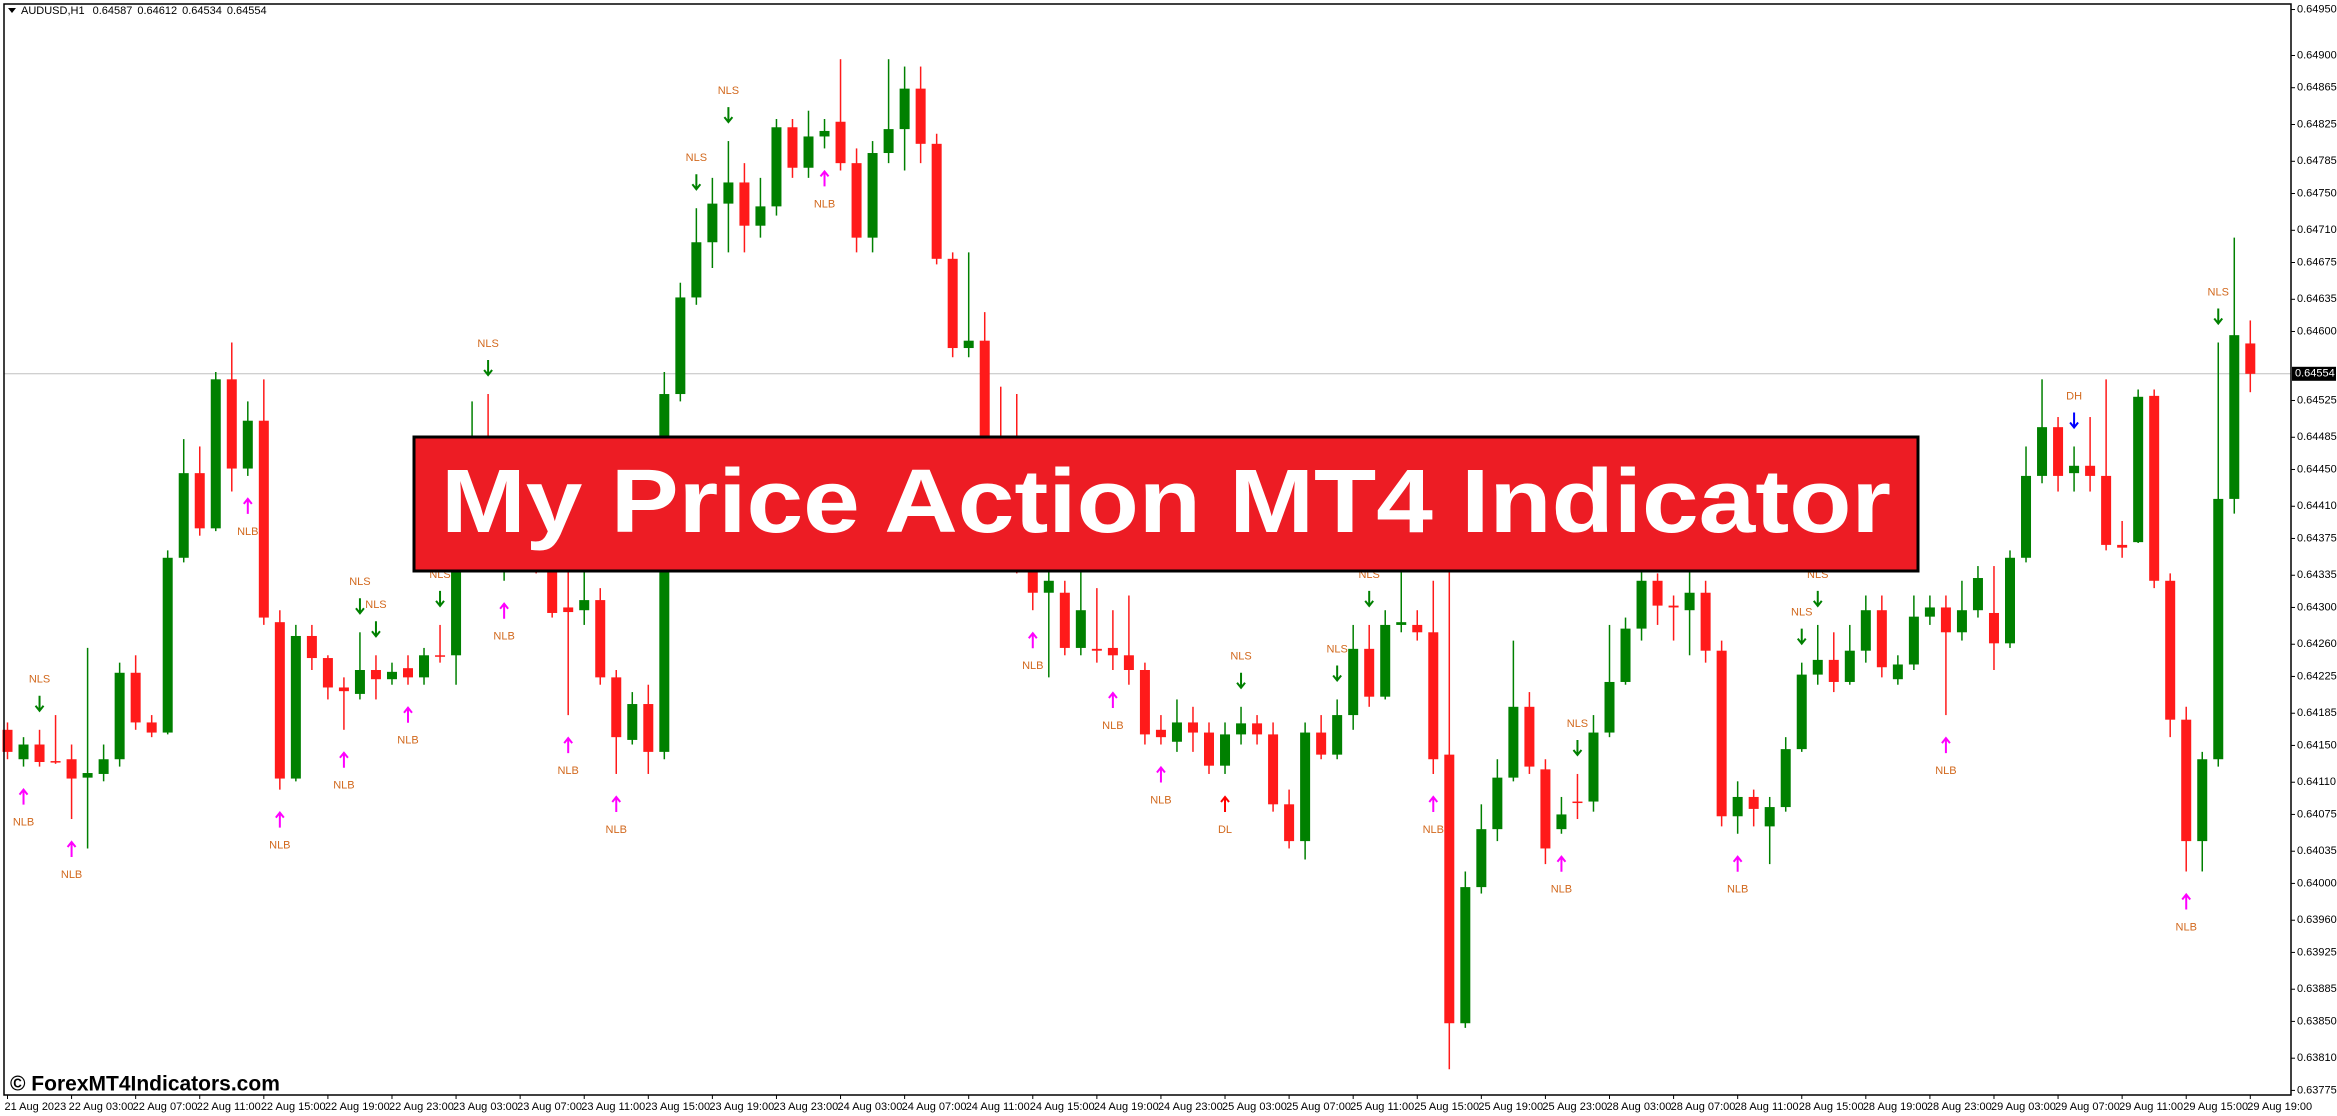 Image resolution: width=2337 pixels, height=1116 pixels. What do you see at coordinates (2317, 193) in the screenshot?
I see `y-tick-label: 0.64750` at bounding box center [2317, 193].